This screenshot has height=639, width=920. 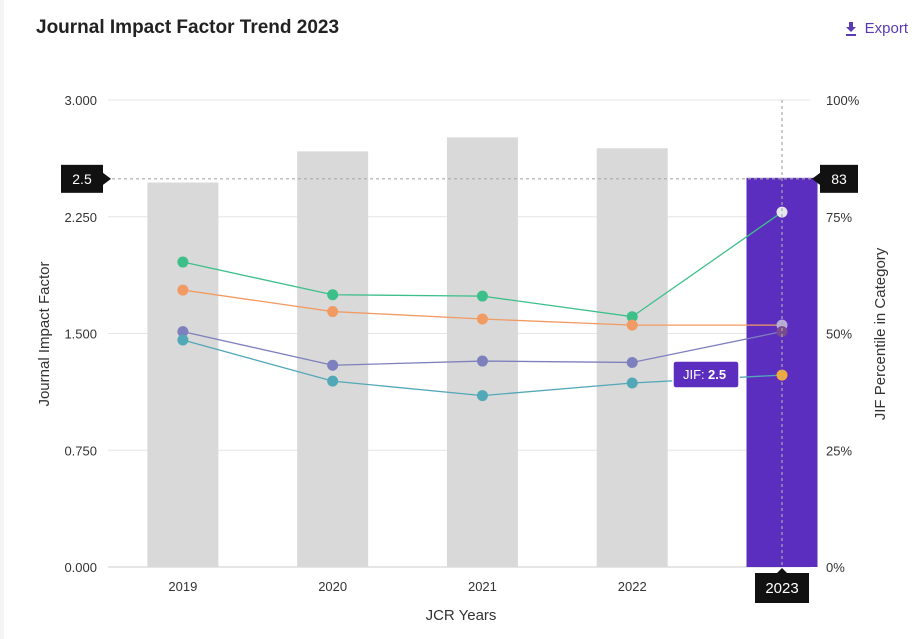 What do you see at coordinates (80, 100) in the screenshot?
I see `y-tick-label-left: 3.000` at bounding box center [80, 100].